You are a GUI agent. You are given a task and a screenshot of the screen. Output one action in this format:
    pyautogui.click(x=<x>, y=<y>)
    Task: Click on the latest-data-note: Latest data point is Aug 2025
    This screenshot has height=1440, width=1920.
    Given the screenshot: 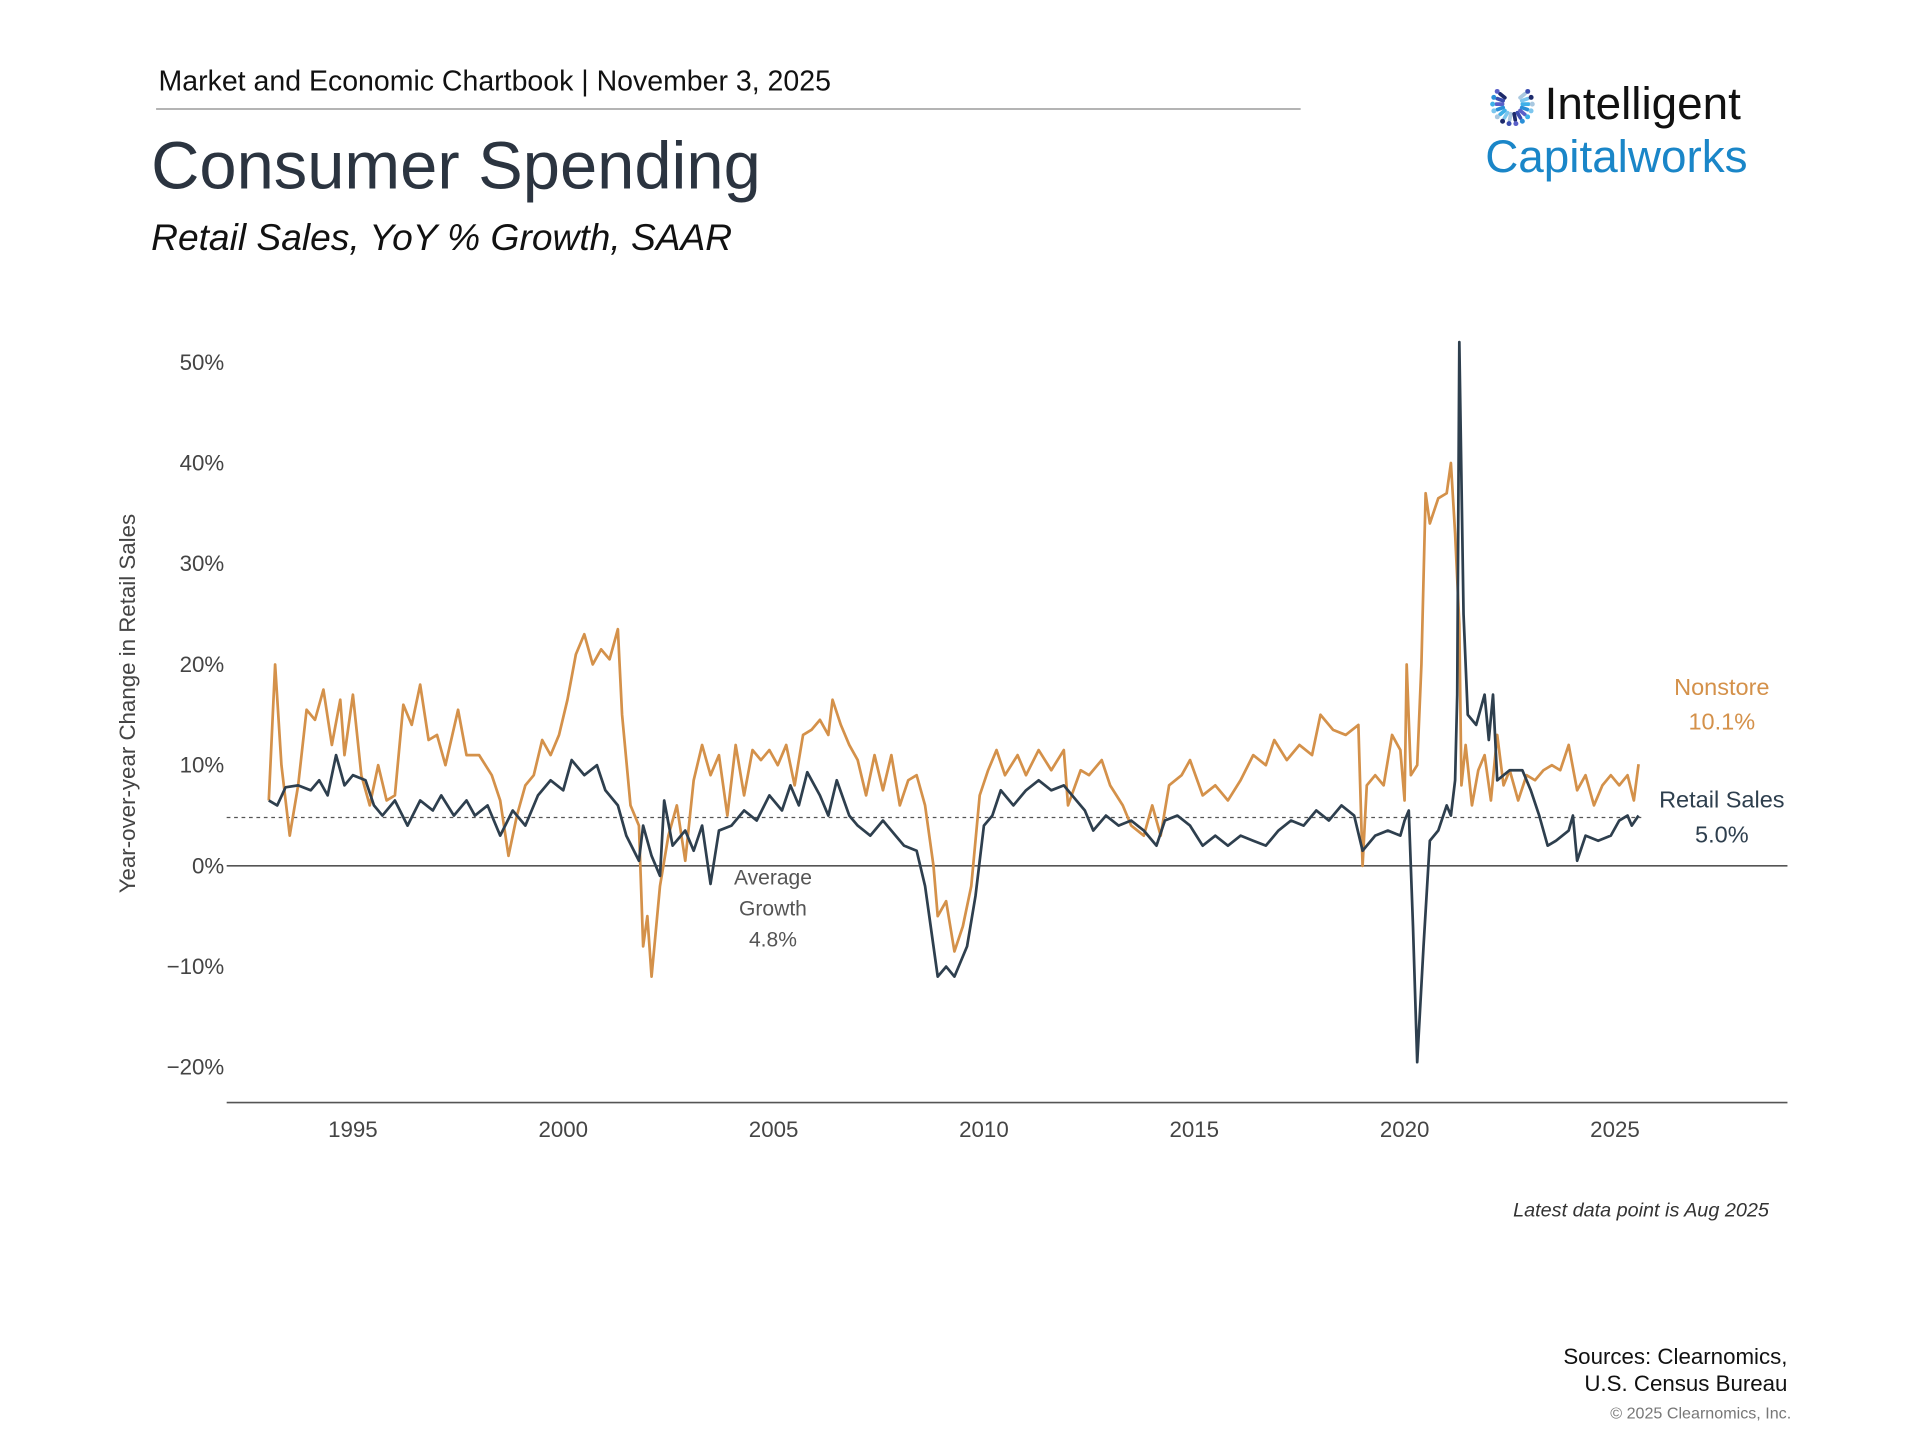 What is the action you would take?
    pyautogui.click(x=1641, y=1210)
    